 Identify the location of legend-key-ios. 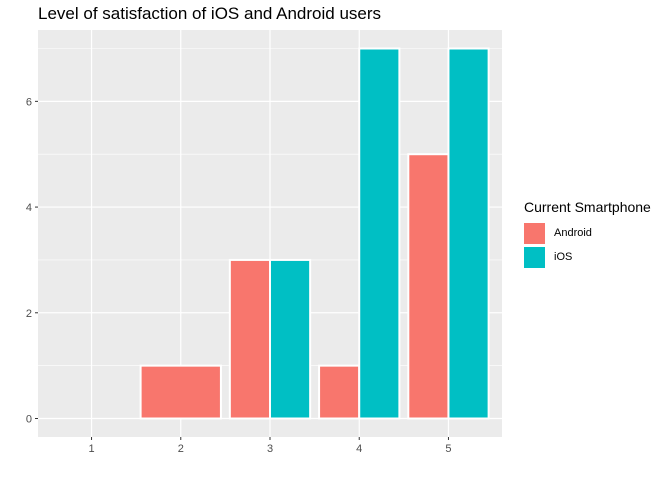
(534, 257).